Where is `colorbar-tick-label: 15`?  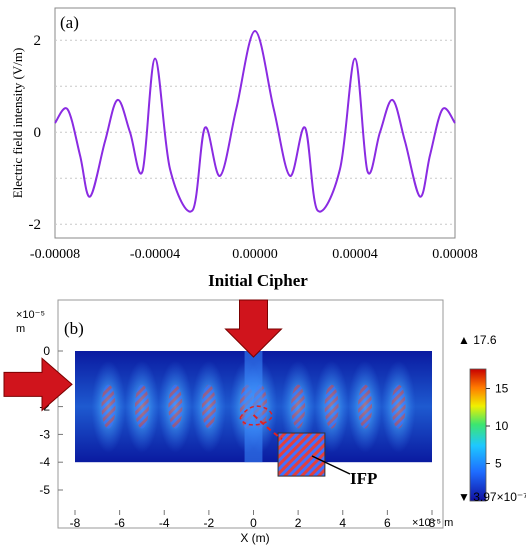
colorbar-tick-label: 15 is located at coordinates (502, 389).